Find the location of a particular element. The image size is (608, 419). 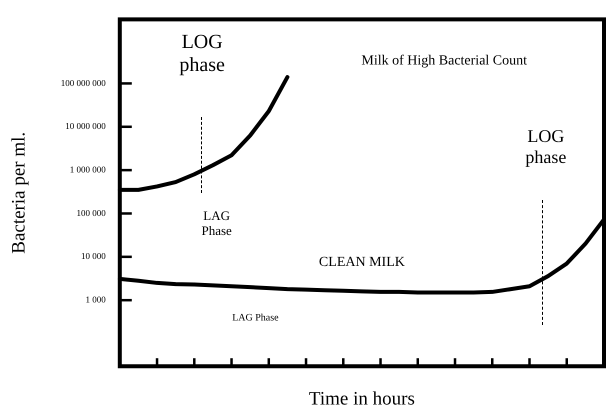

y-tick-label: 100 000 000 is located at coordinates (83, 83).